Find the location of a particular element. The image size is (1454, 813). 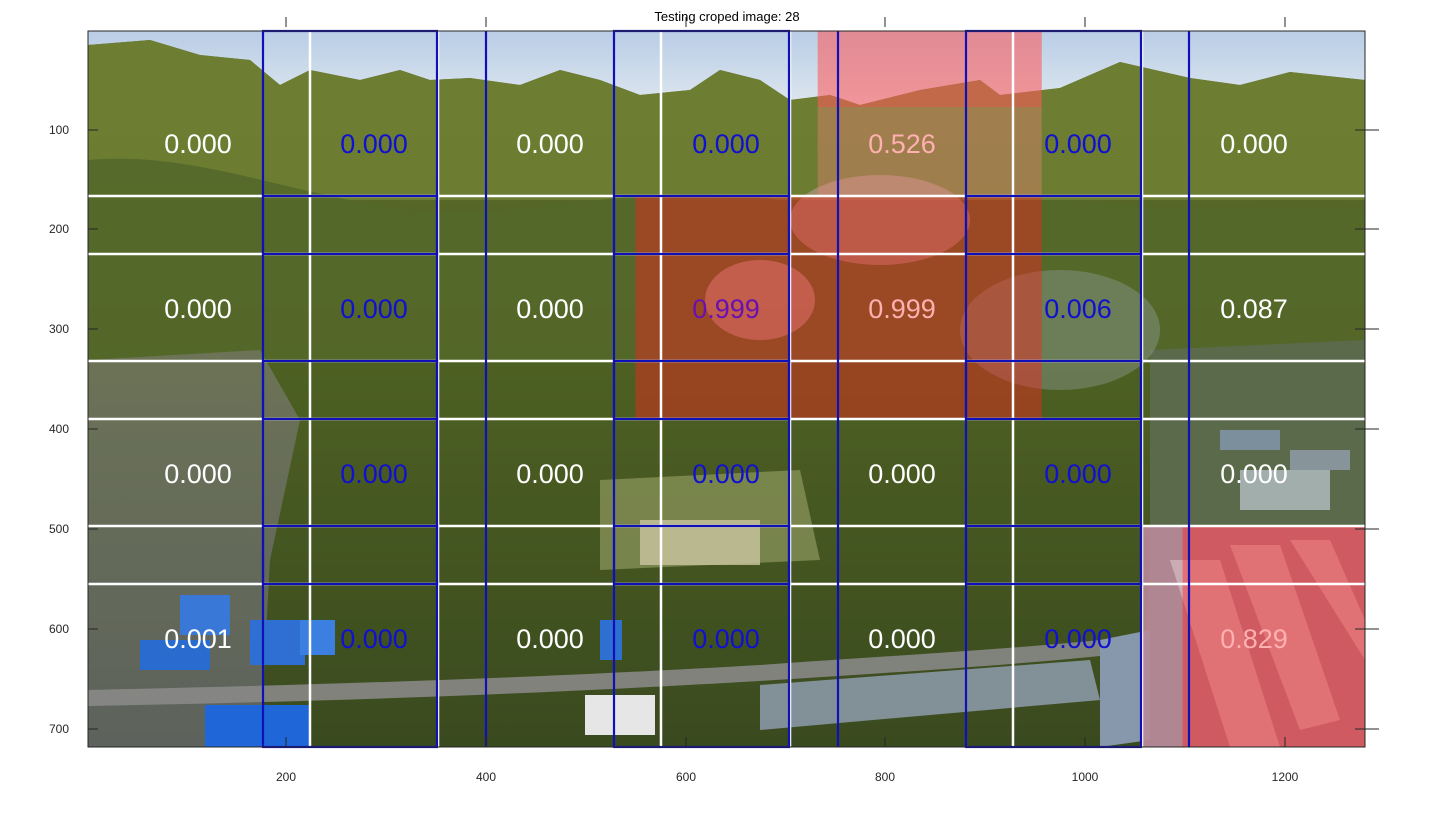

x-tick-label: 600 is located at coordinates (686, 777).